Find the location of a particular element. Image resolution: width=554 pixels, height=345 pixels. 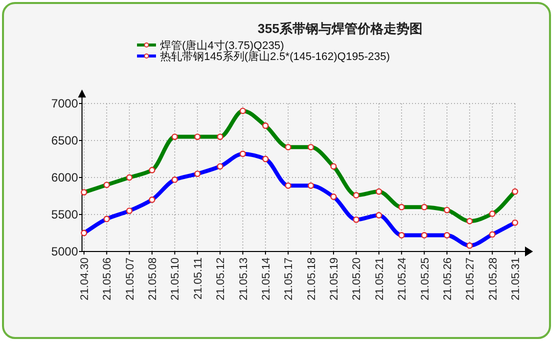

chart-title: 355系带钢与焊管价格走势图 is located at coordinates (340, 28).